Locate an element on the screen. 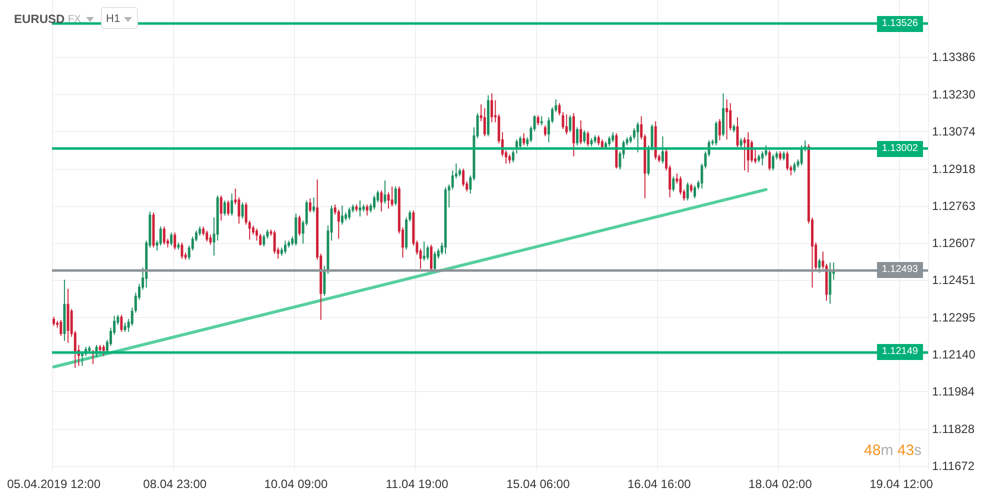 Image resolution: width=991 pixels, height=495 pixels. y-tick-label: 1.11672 is located at coordinates (953, 466).